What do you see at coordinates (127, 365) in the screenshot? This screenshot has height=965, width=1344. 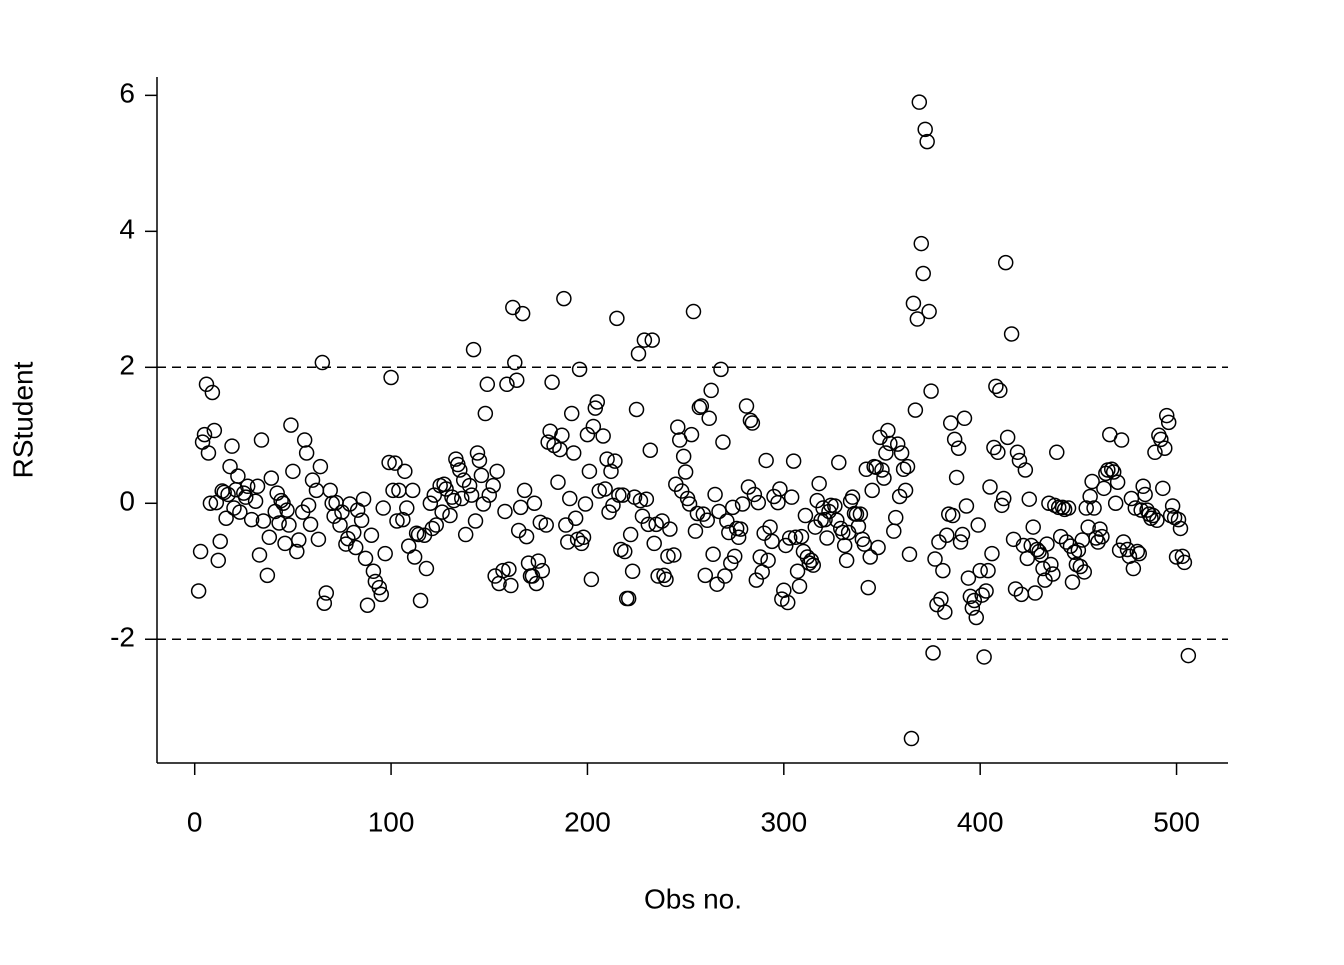 I see `y-tick-label: 2` at bounding box center [127, 365].